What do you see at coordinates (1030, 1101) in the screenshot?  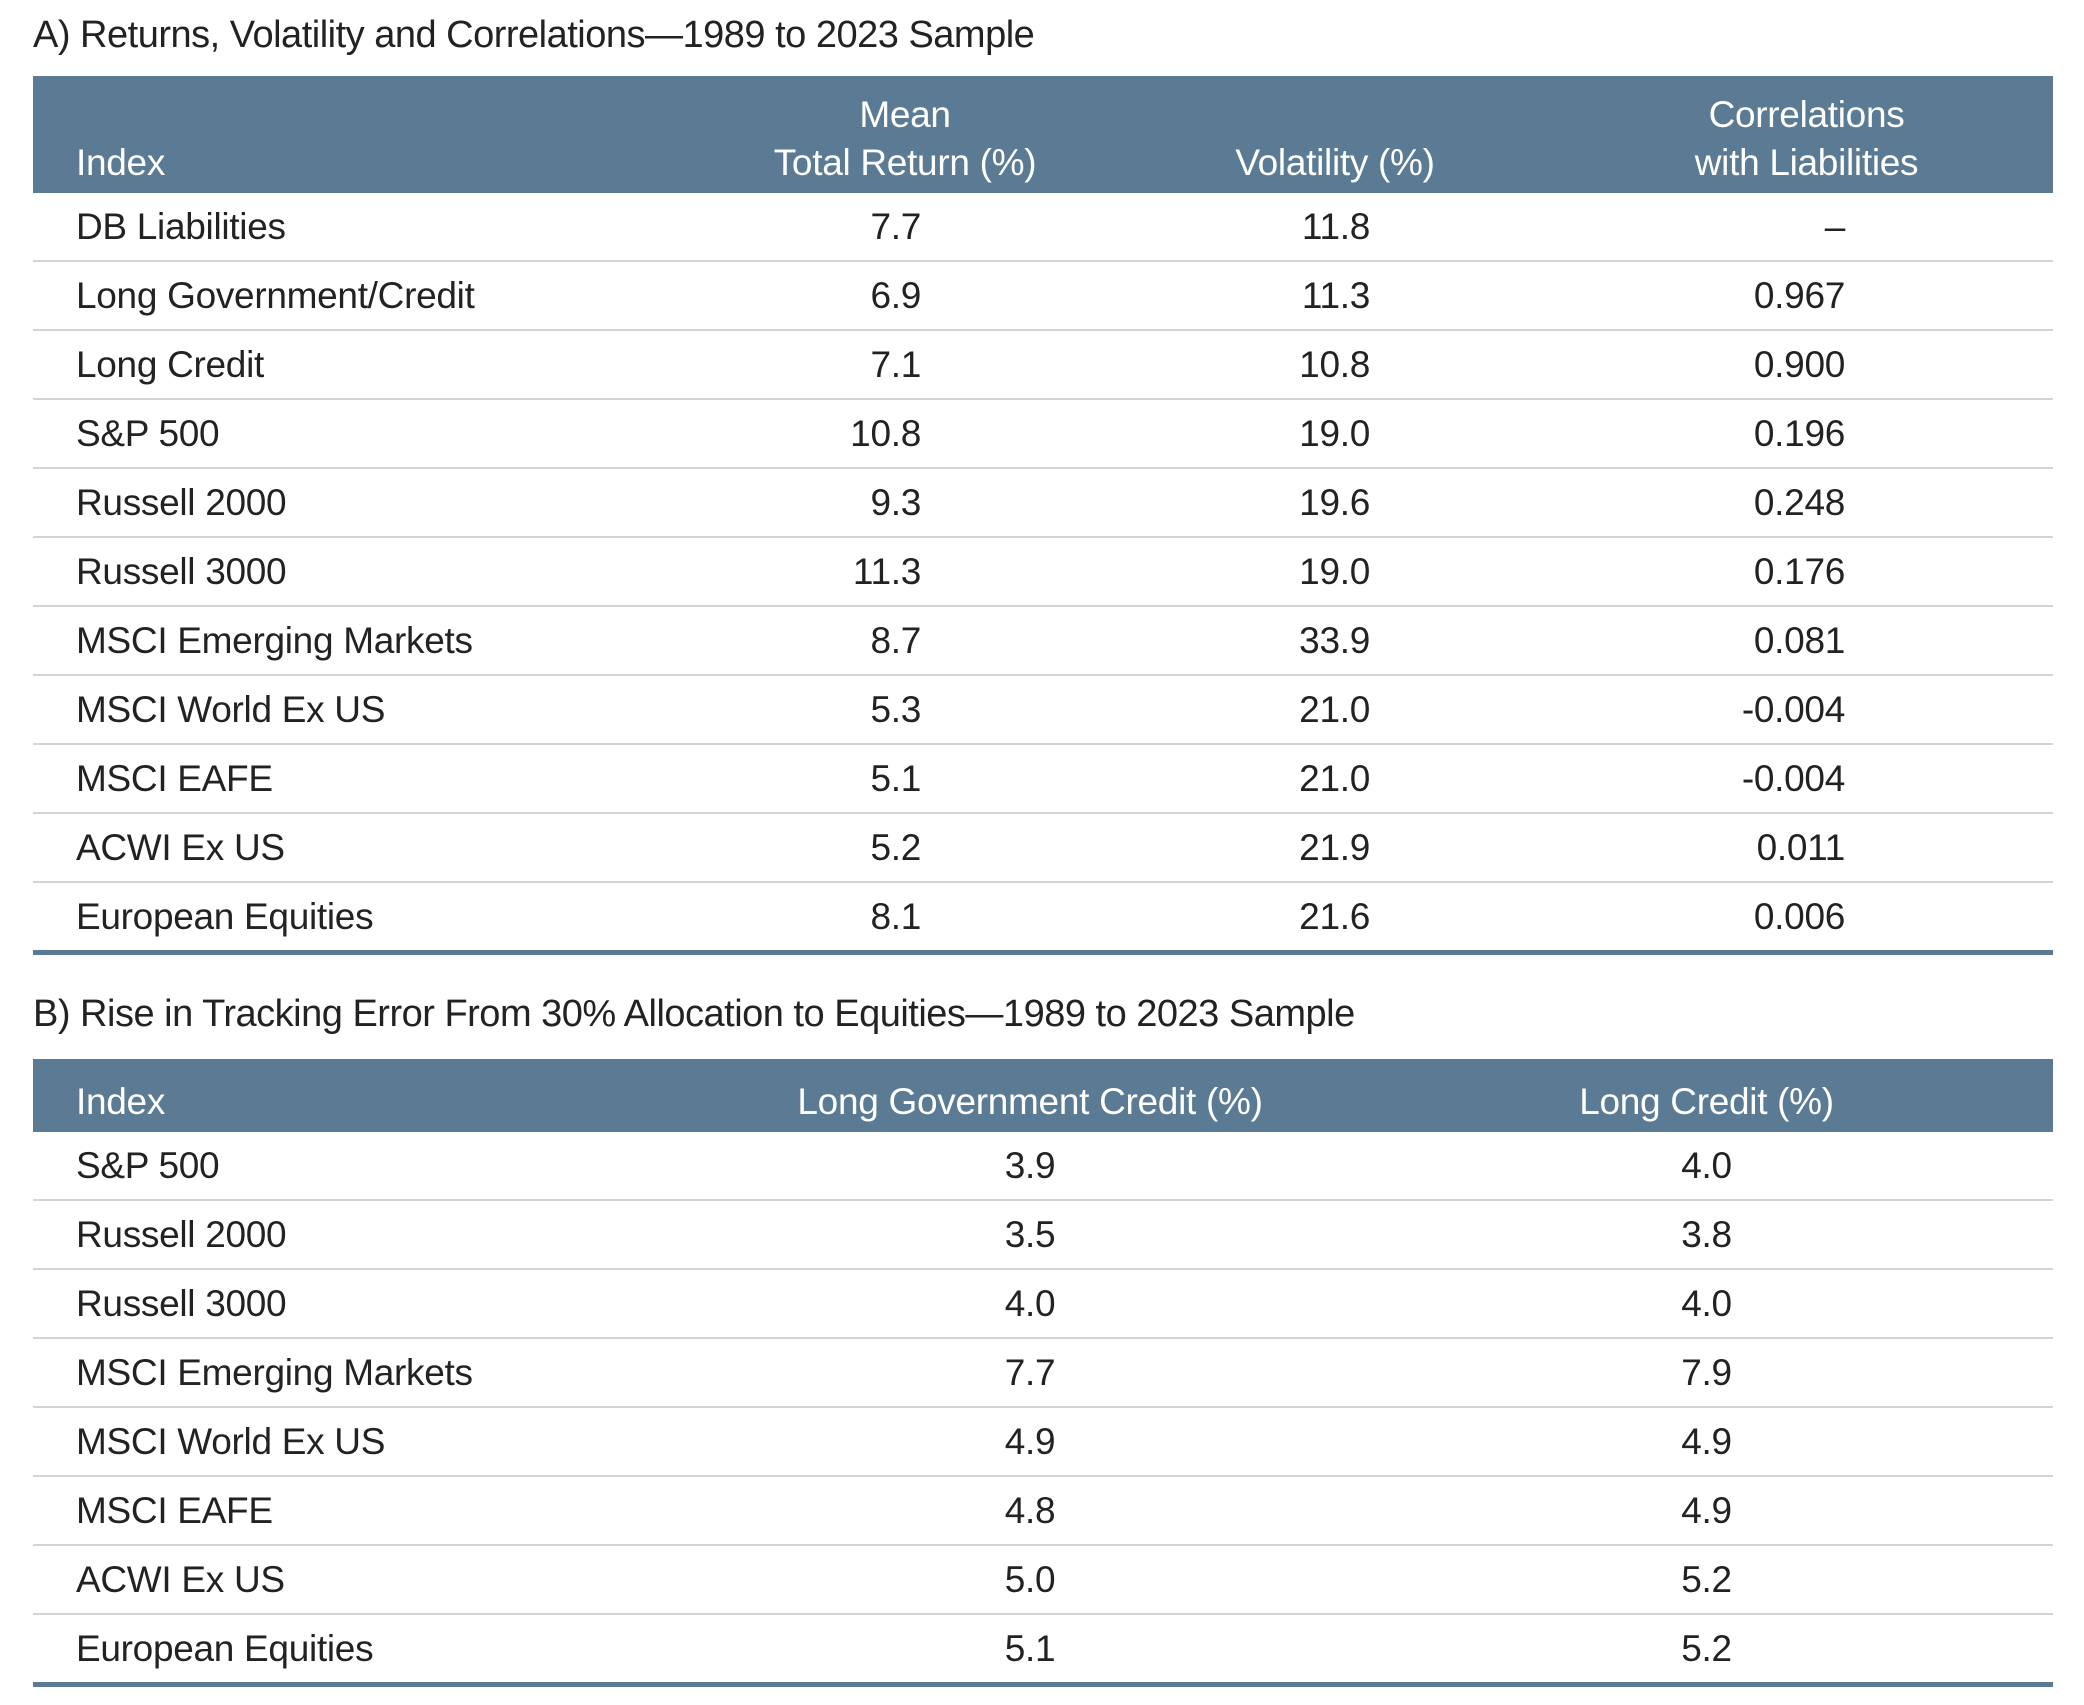 I see `header-text: Long Government Credit (%)` at bounding box center [1030, 1101].